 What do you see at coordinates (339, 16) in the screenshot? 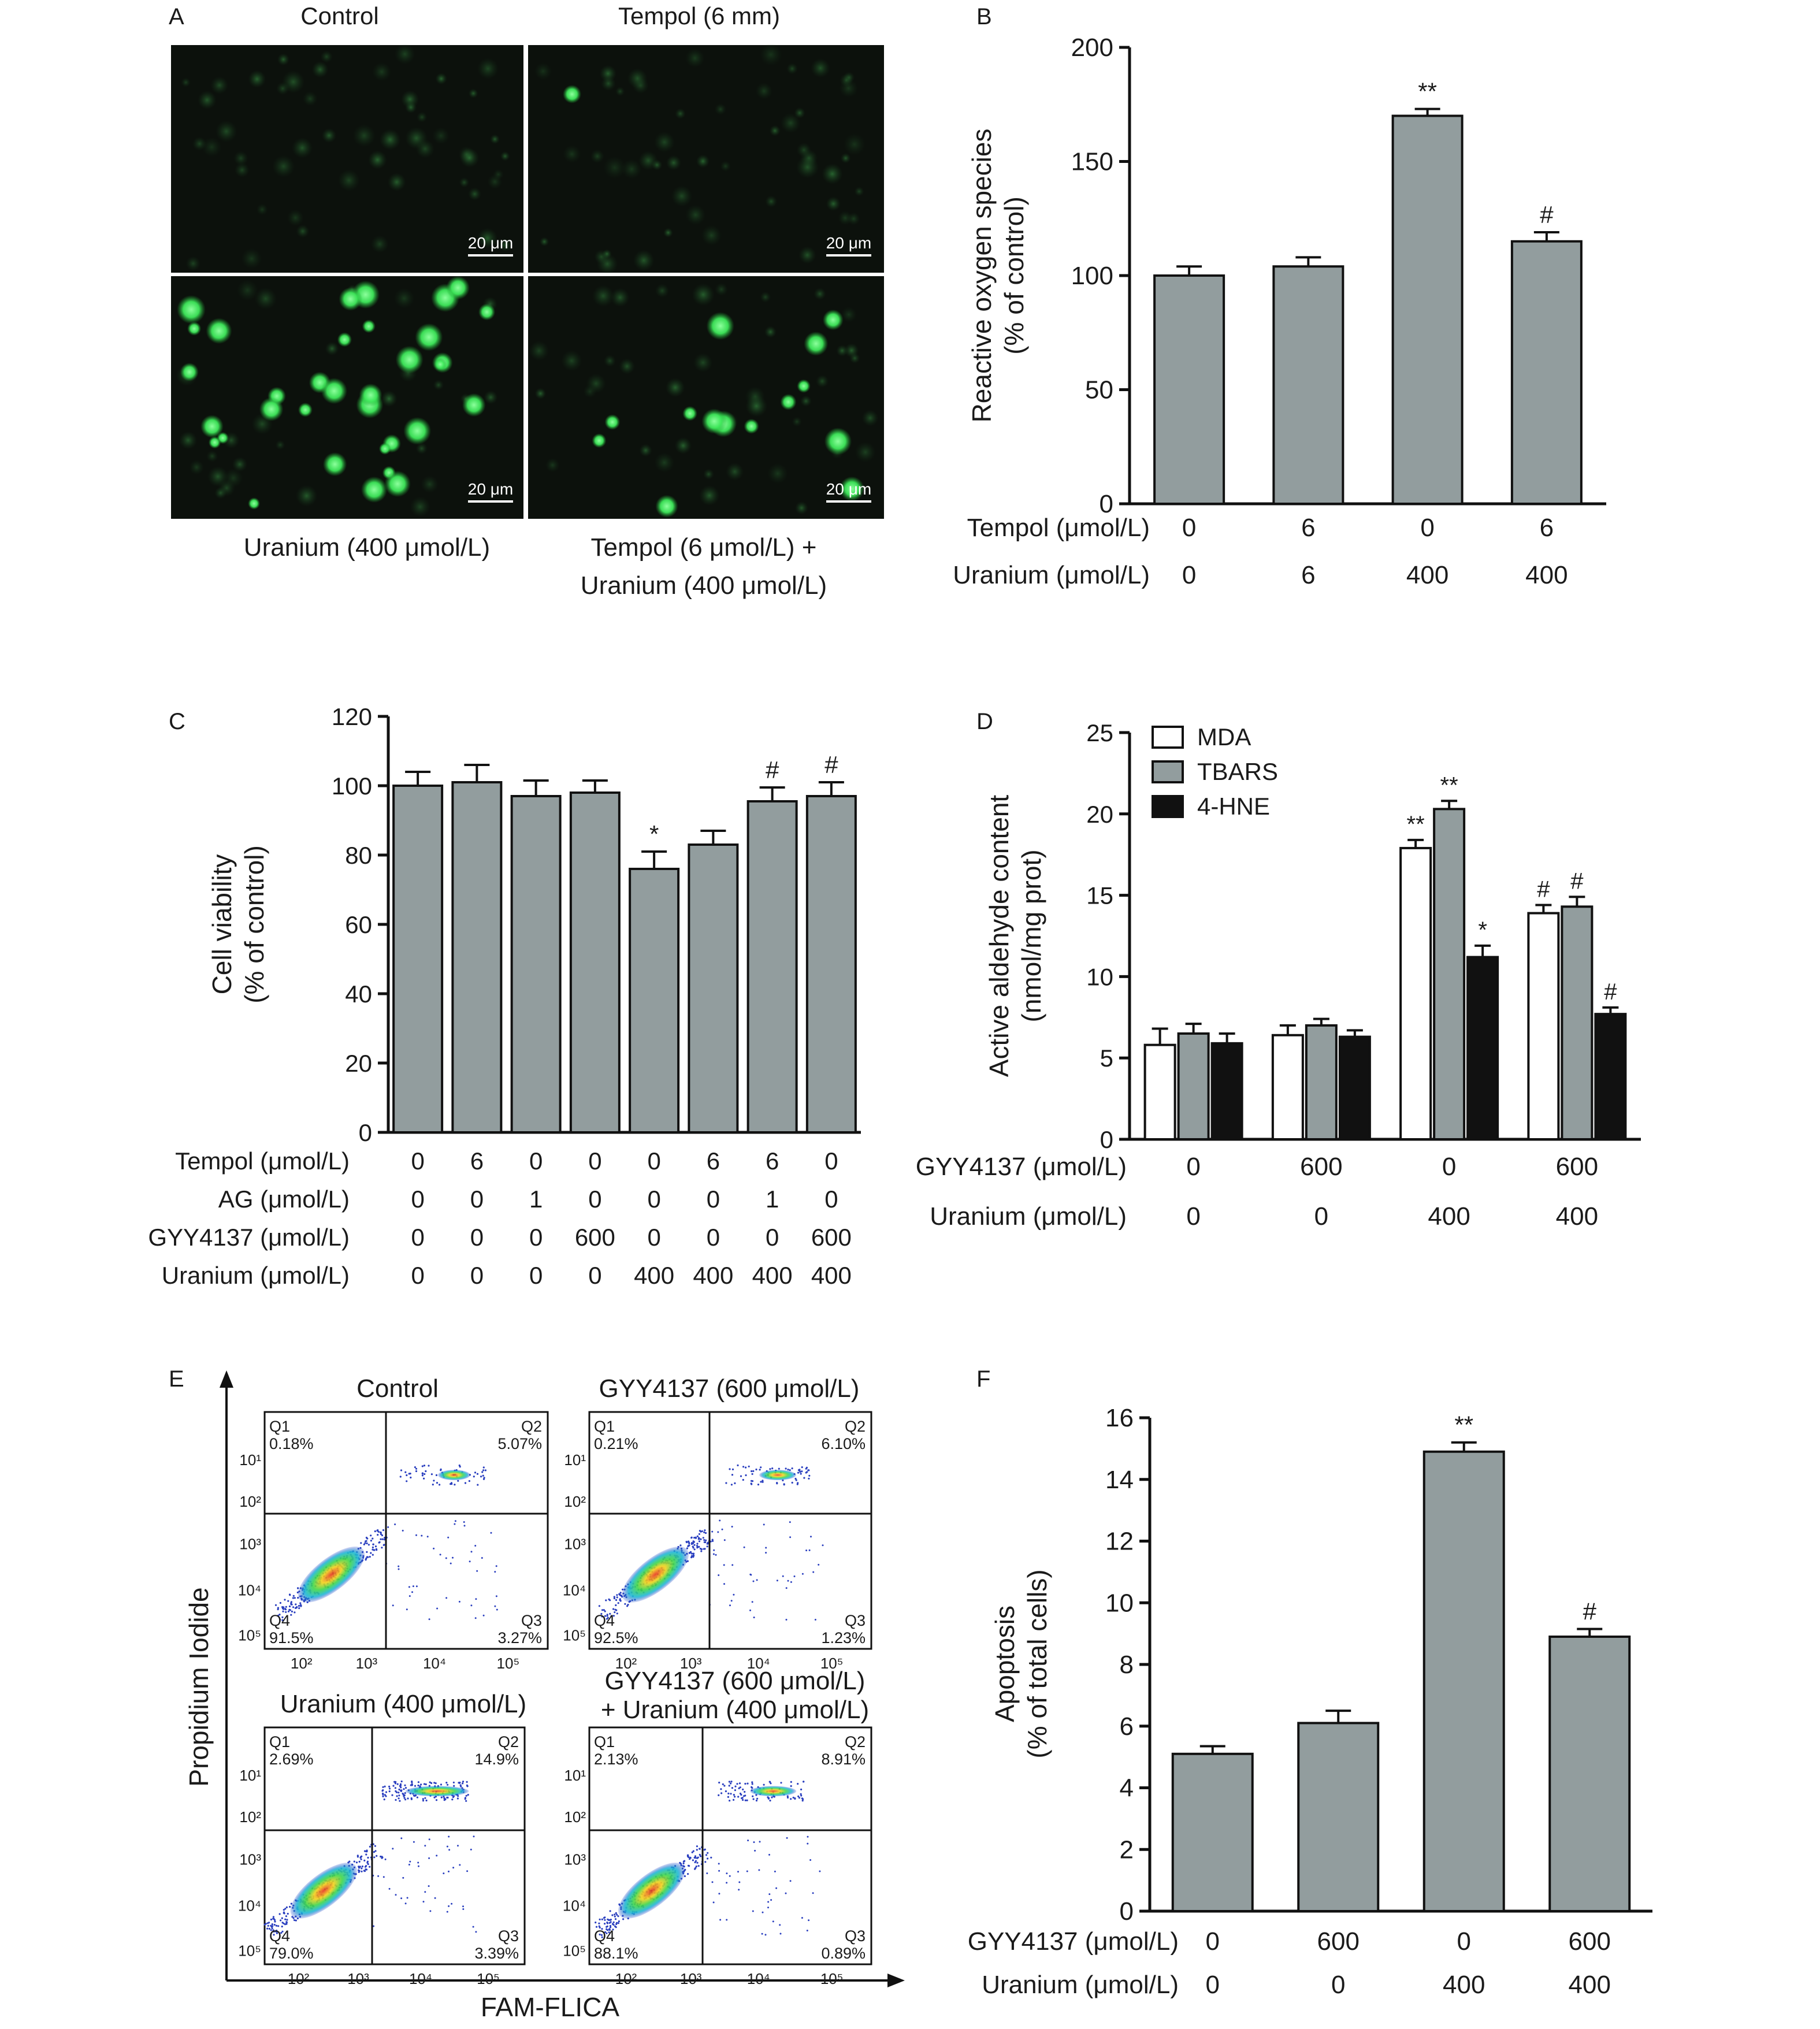
I see `micrograph-label-control: Control` at bounding box center [339, 16].